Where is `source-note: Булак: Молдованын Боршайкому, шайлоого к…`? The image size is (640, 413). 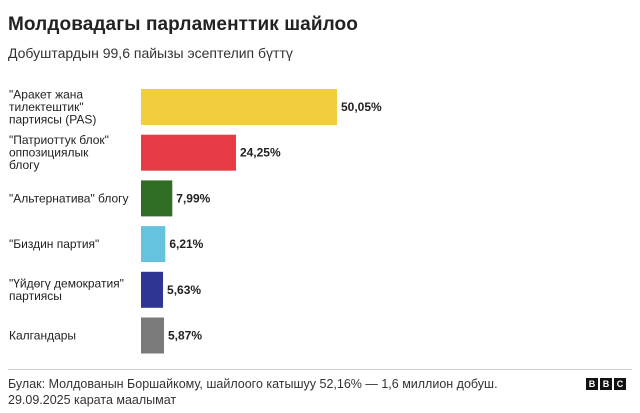
source-note: Булак: Молдованын Боршайкому, шайлоого к… is located at coordinates (253, 392).